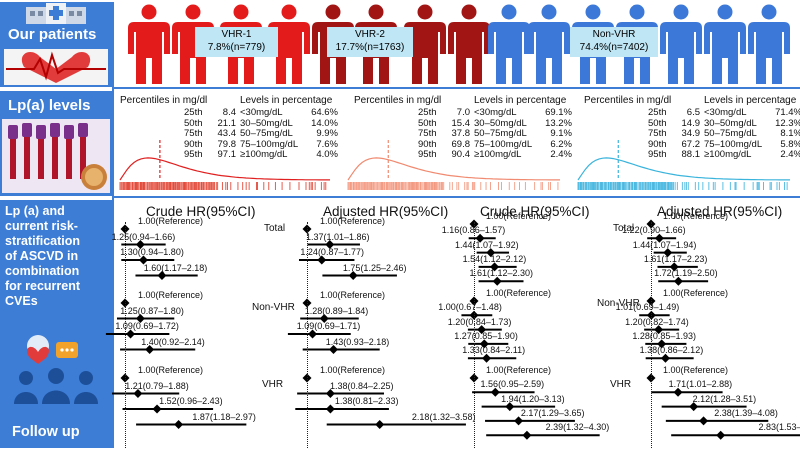  I want to click on level-label: 50–75mg/dL, so click(500, 133).